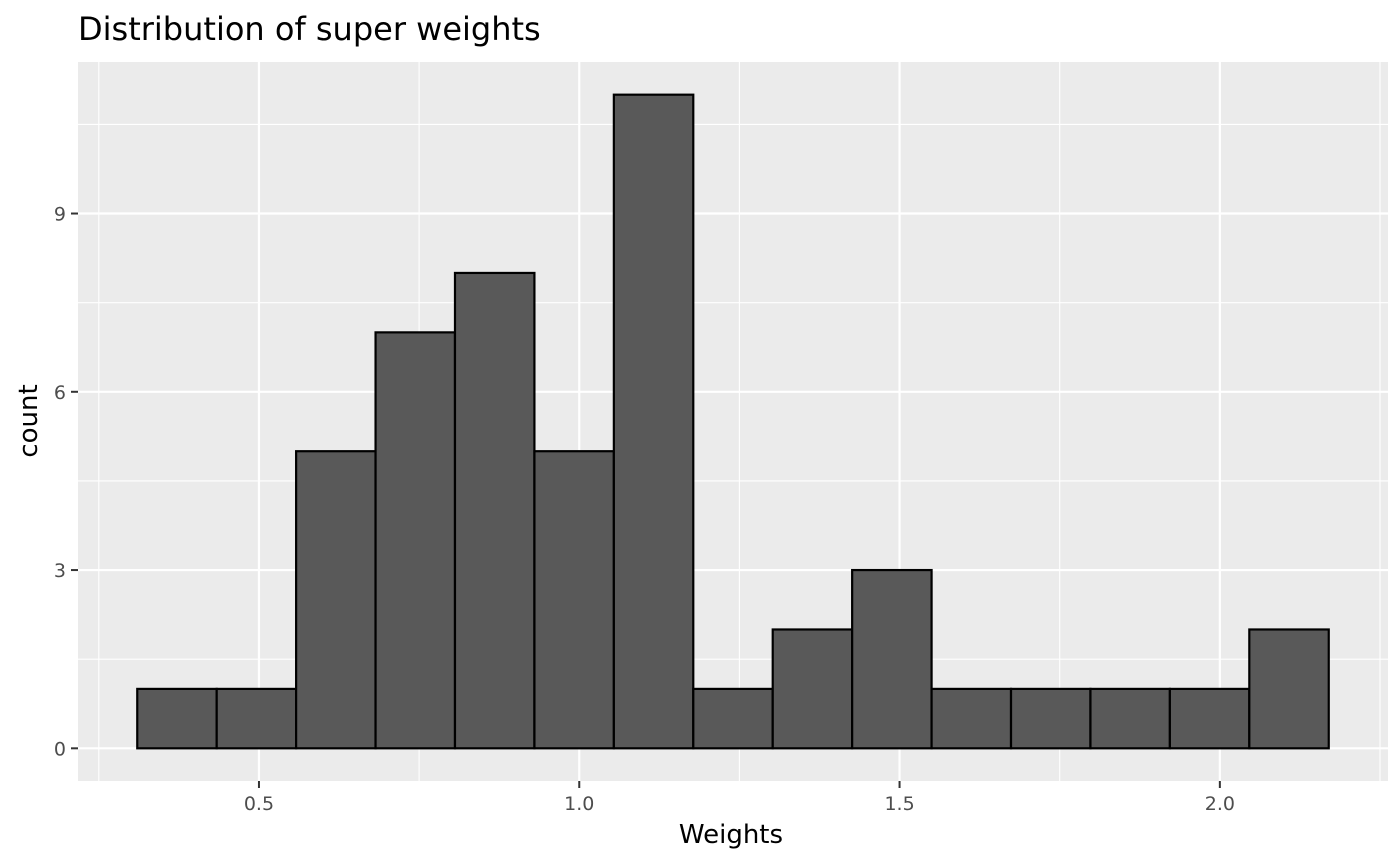  Describe the element at coordinates (1220, 804) in the screenshot. I see `x-tick-label: 2.0` at that location.